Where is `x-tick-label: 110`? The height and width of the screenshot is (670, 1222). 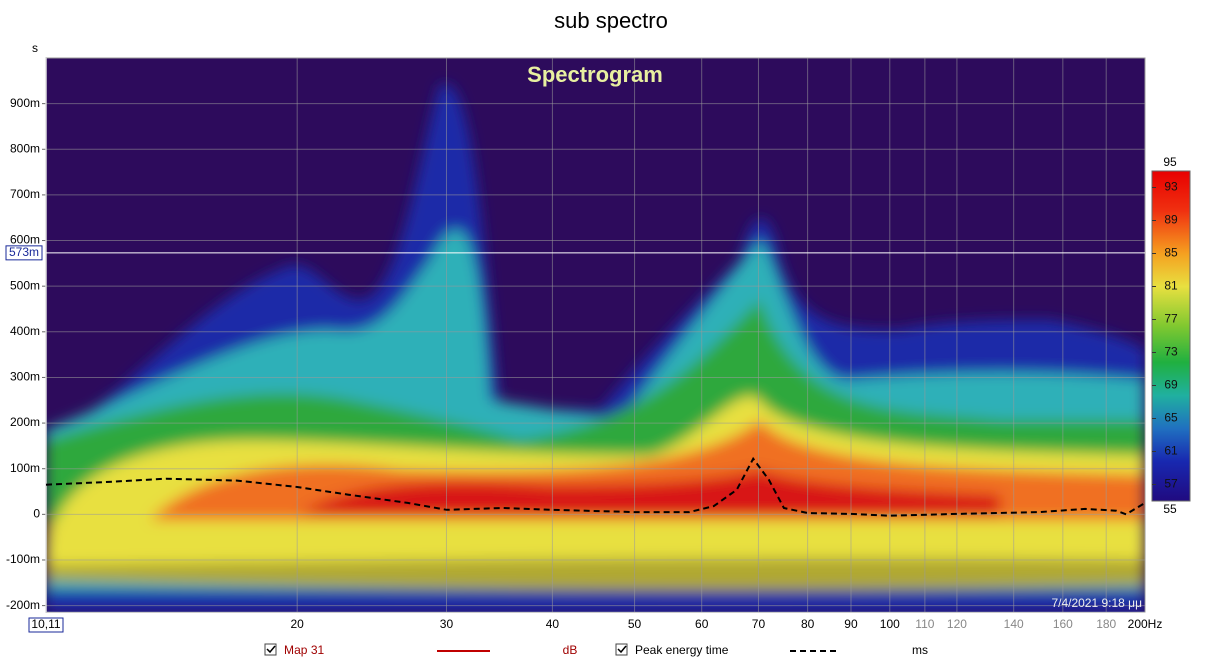 x-tick-label: 110 is located at coordinates (924, 624).